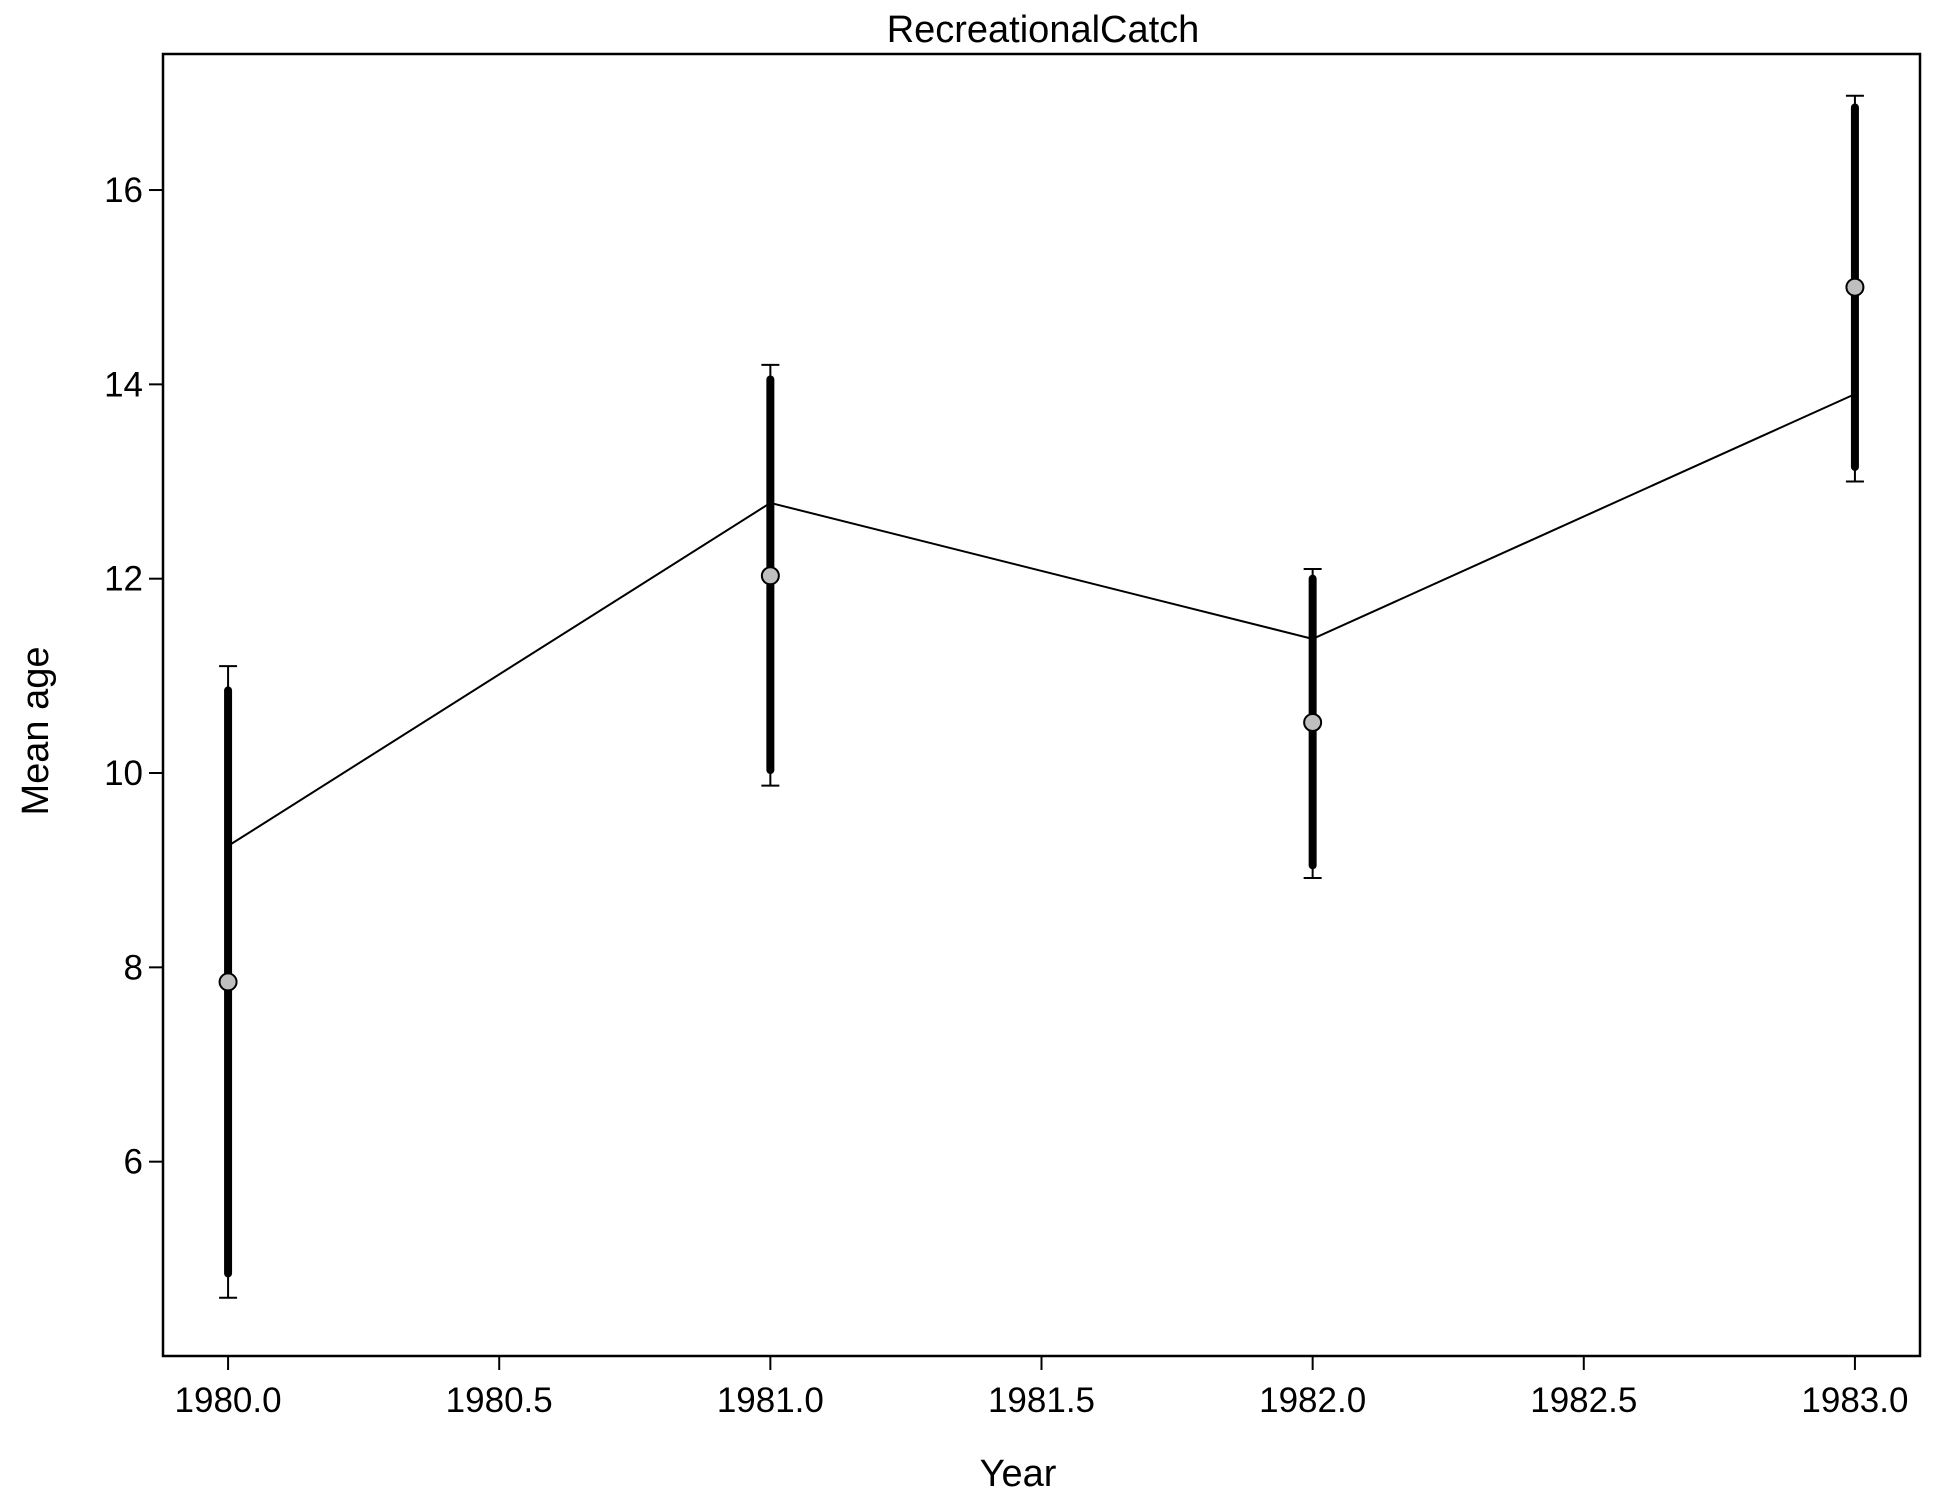 The image size is (1950, 1500). I want to click on y-tick-label: 10, so click(123, 773).